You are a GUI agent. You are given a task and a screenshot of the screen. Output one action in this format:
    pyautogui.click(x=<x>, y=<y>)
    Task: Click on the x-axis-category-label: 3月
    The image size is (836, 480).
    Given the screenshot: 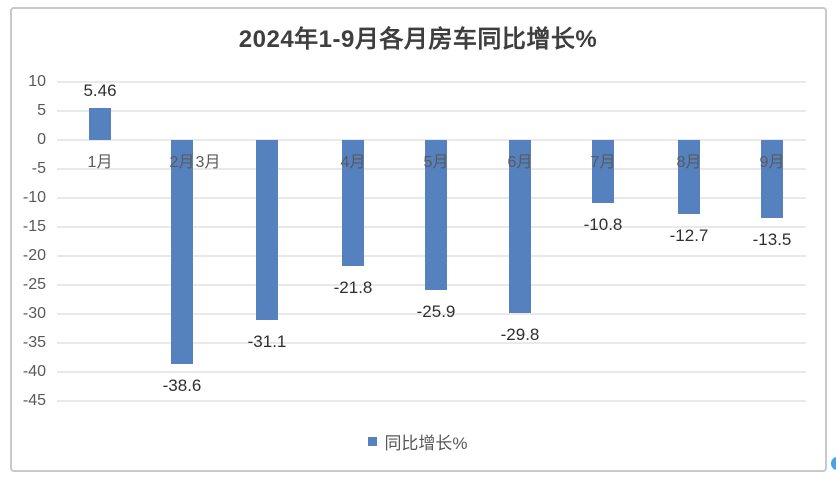 What is the action you would take?
    pyautogui.click(x=208, y=162)
    